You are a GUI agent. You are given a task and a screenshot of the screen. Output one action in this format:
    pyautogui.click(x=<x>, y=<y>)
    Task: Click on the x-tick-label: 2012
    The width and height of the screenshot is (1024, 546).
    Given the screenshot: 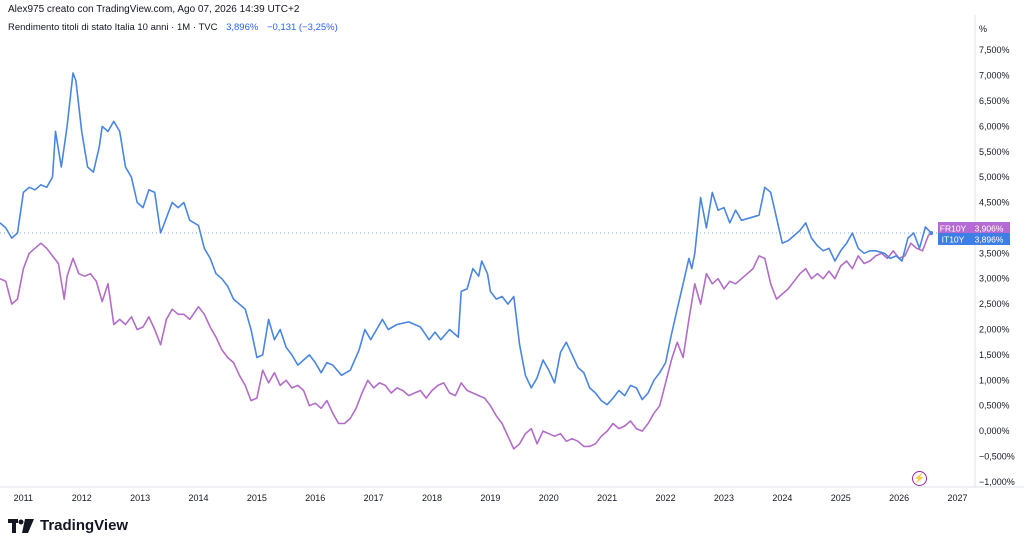 What is the action you would take?
    pyautogui.click(x=82, y=498)
    